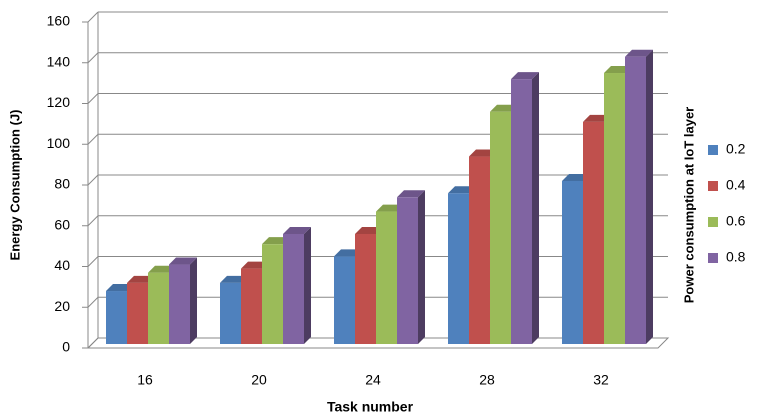  Describe the element at coordinates (736, 149) in the screenshot. I see `legend-label: 0.2` at that location.